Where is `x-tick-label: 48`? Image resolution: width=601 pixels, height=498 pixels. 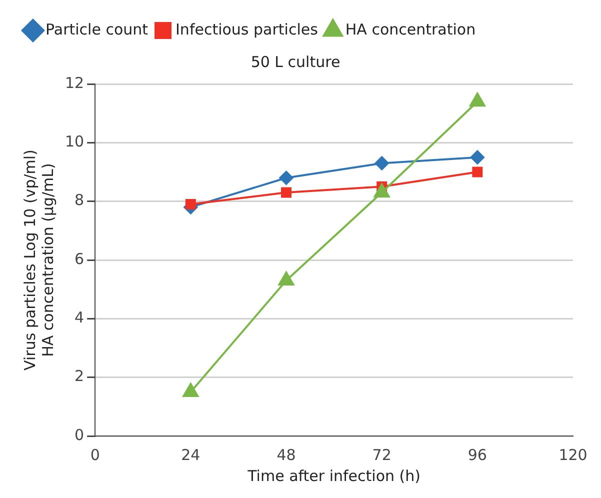
x-tick-label: 48 is located at coordinates (286, 455).